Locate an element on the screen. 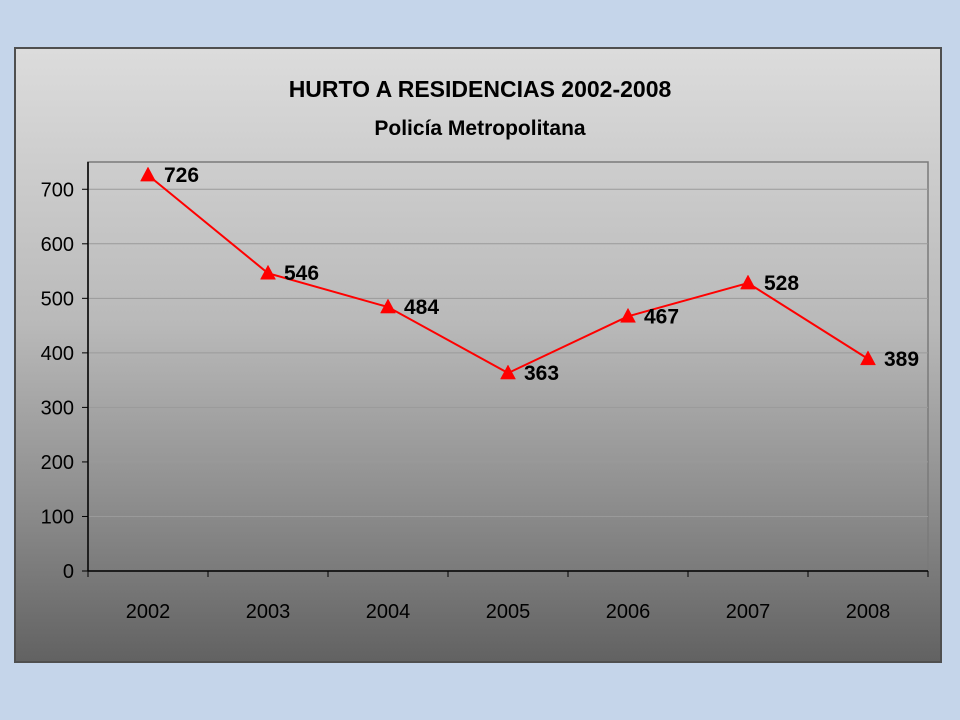  chart-title: HURTO A RESIDENCIAS 2002-2008 is located at coordinates (480, 89).